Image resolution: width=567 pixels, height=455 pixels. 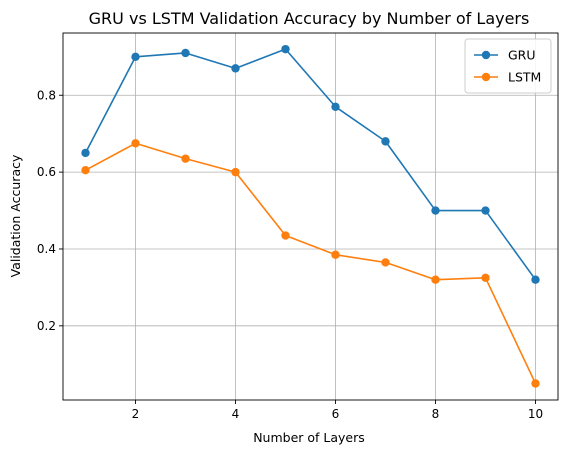 What do you see at coordinates (508, 66) in the screenshot?
I see `legend: GRU LSTM` at bounding box center [508, 66].